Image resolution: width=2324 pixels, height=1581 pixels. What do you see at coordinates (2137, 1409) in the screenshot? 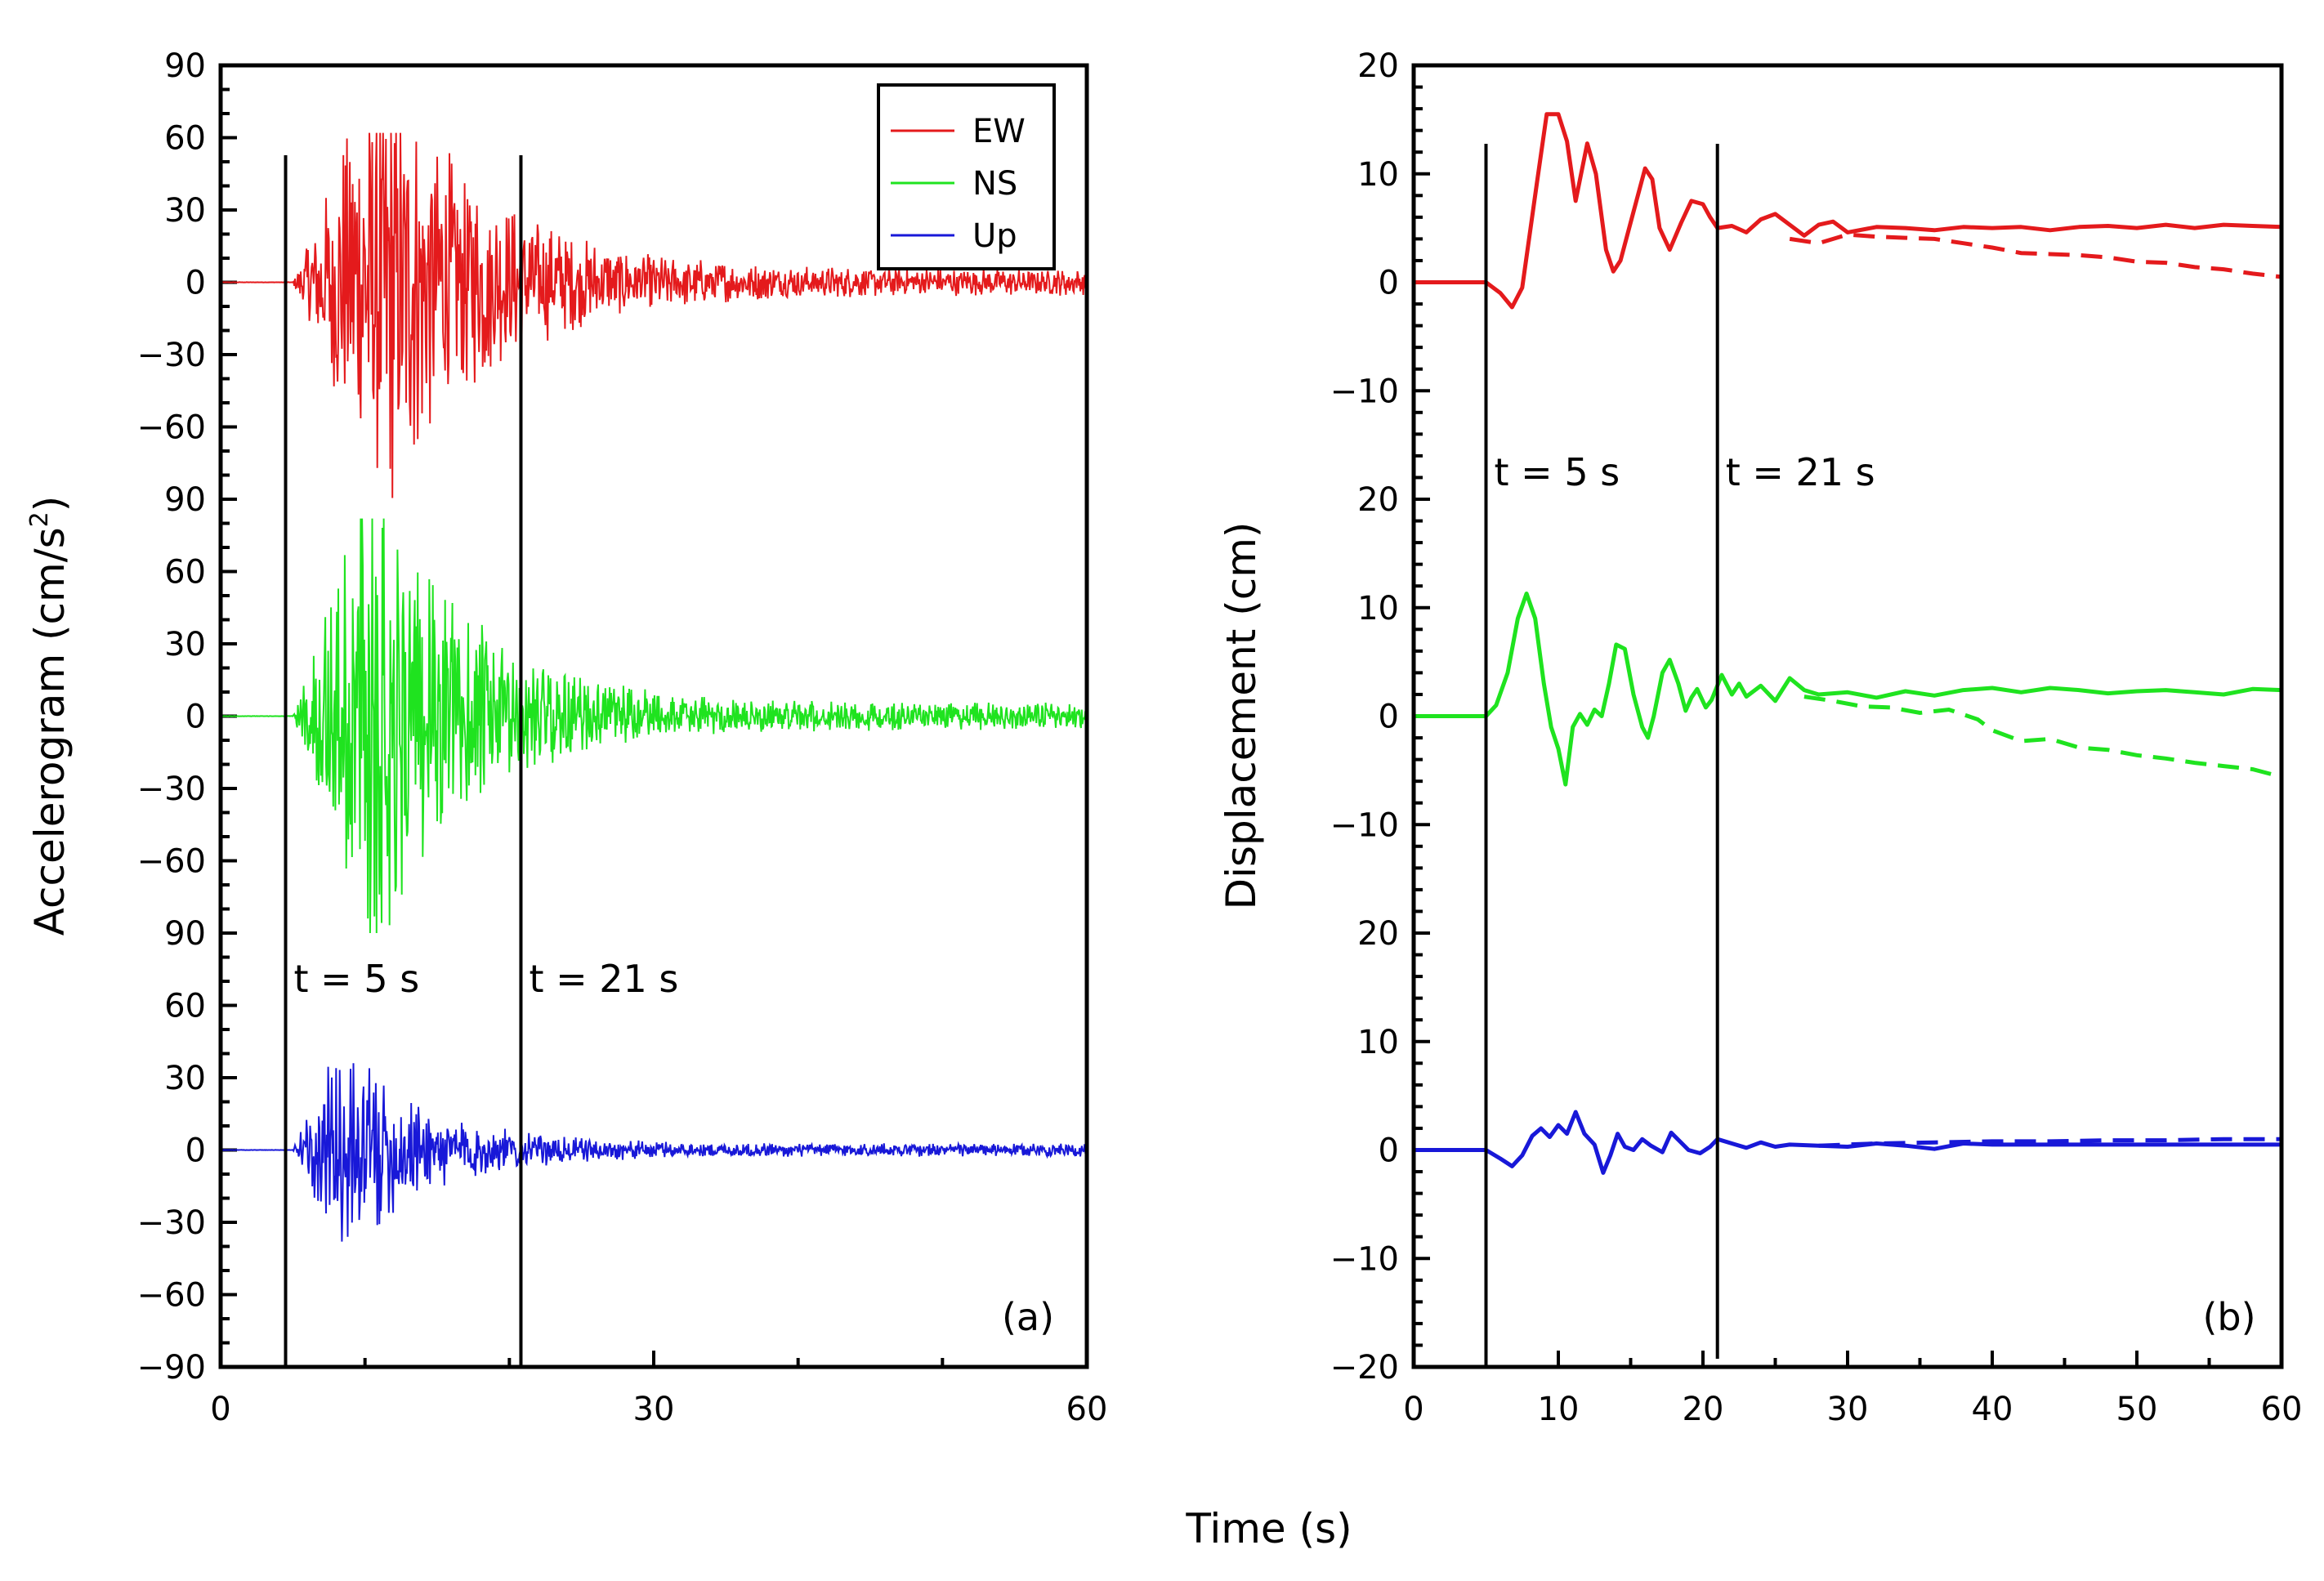
I see `x-tick-label: 50` at bounding box center [2137, 1409].